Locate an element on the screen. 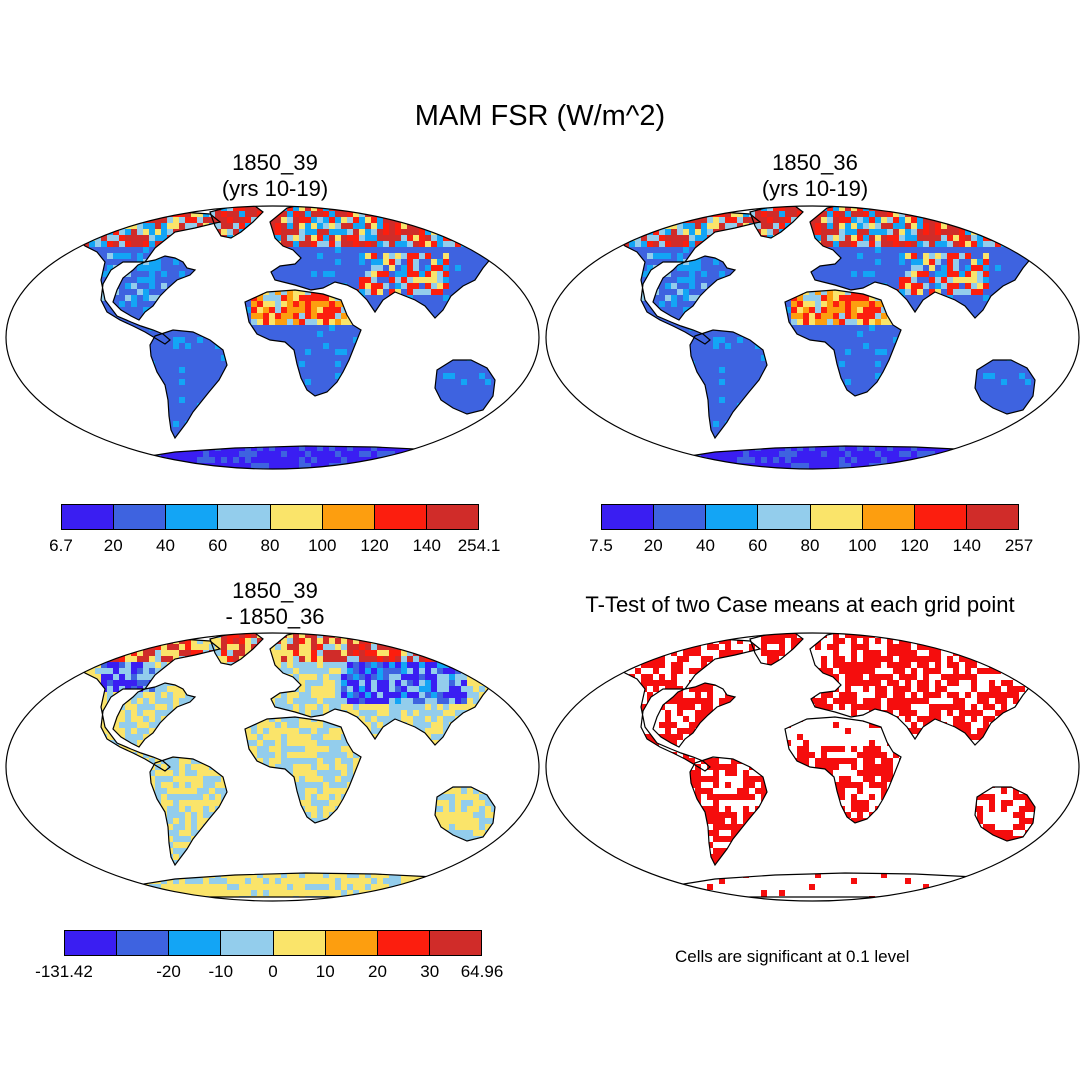 The image size is (1080, 1080). panel-title-bottom-left-line2: - 1850_36 is located at coordinates (275, 616).